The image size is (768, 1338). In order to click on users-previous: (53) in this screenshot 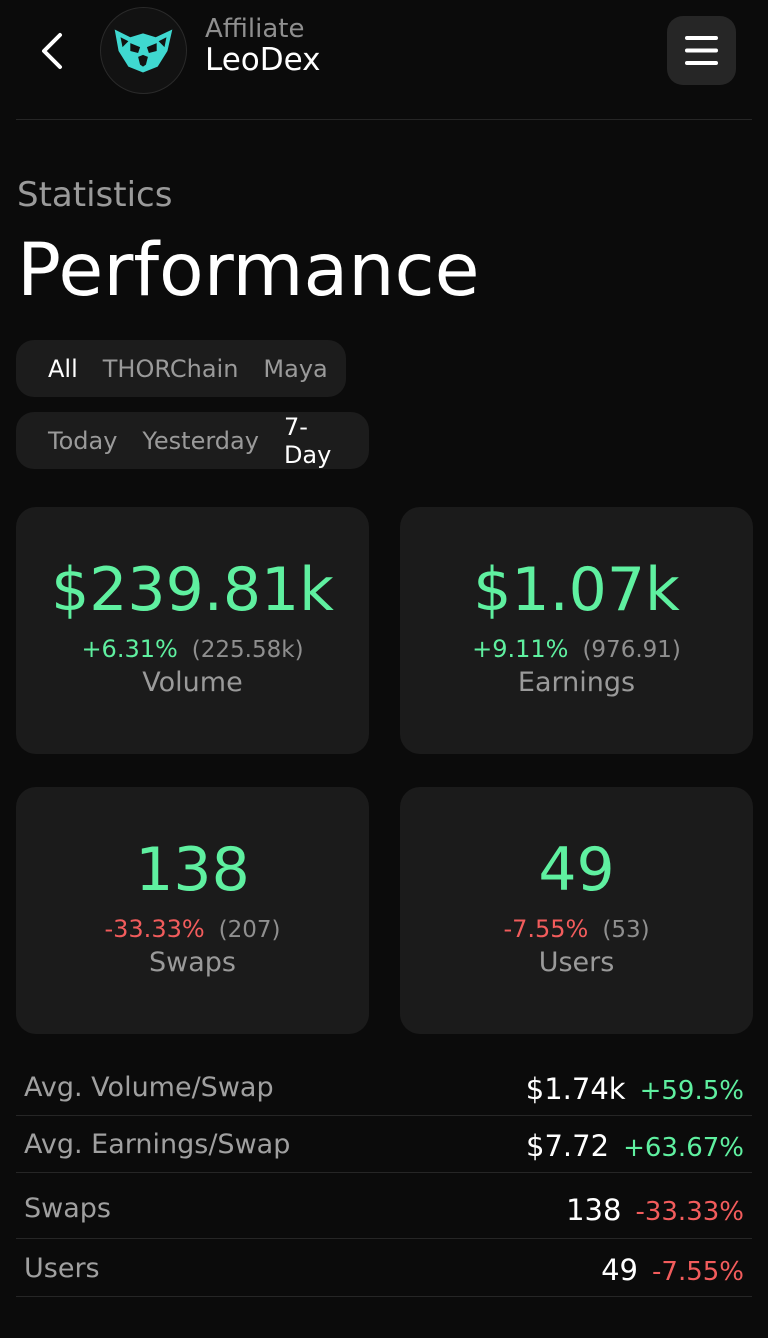, I will do `click(626, 930)`.